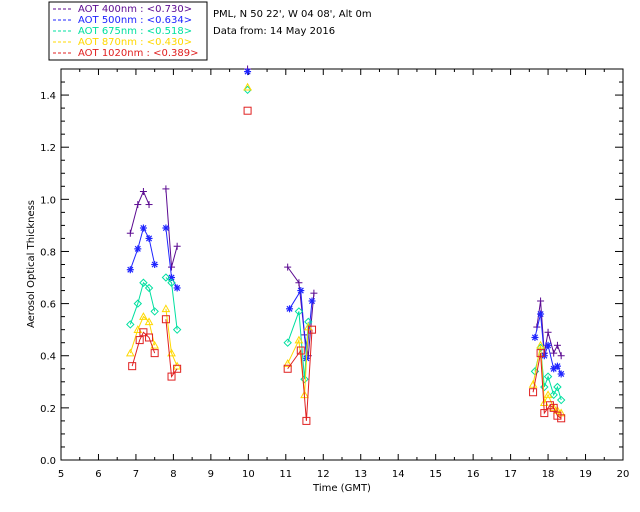  Describe the element at coordinates (48, 357) in the screenshot. I see `y-tick-label: 0.4` at that location.